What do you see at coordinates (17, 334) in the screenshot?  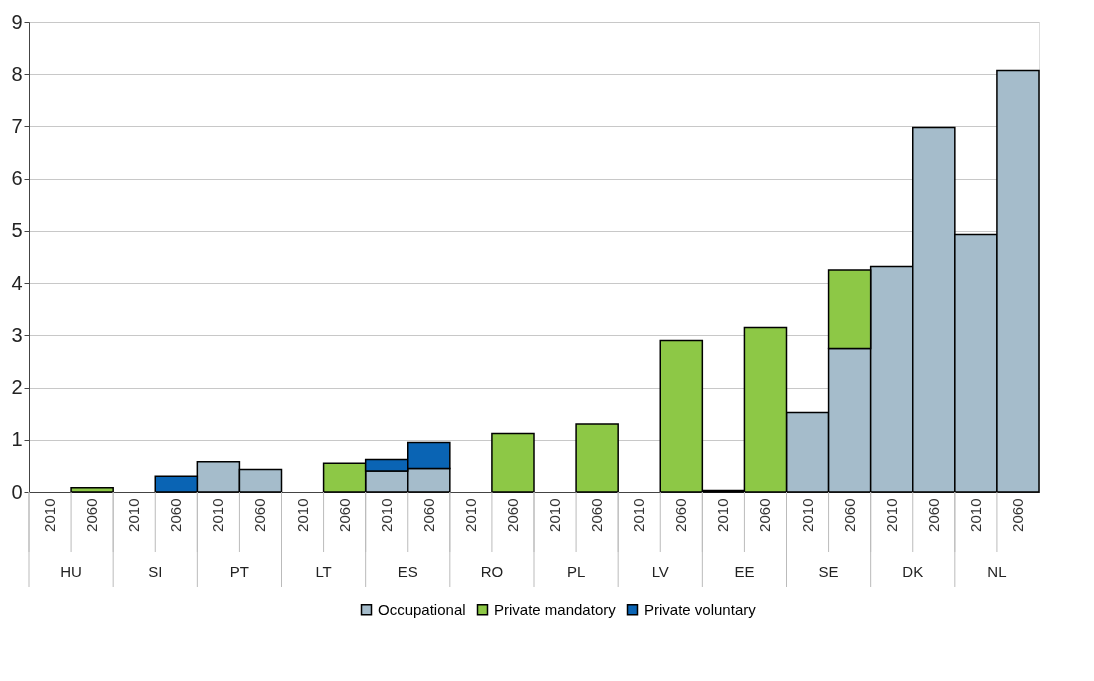 I see `y-tick-label: 3` at bounding box center [17, 334].